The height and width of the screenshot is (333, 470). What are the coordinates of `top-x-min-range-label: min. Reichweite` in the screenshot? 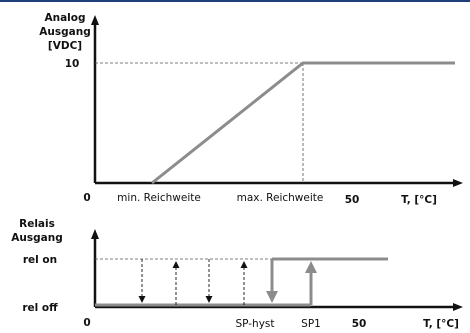 It's located at (159, 198).